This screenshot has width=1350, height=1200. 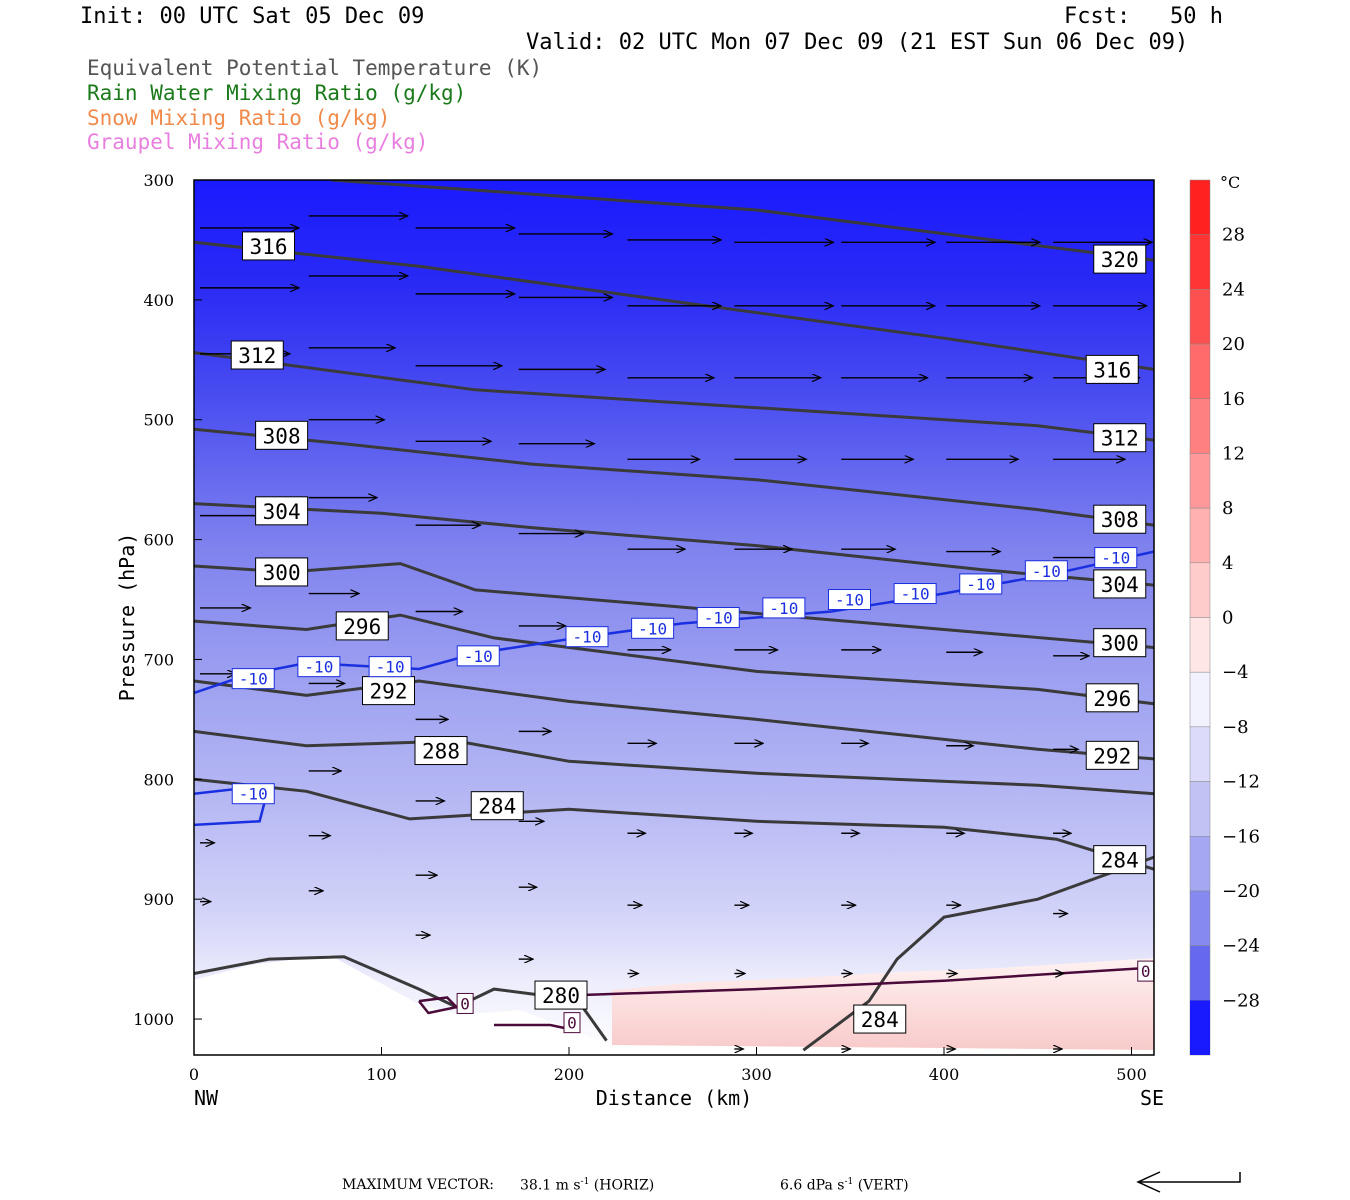 What do you see at coordinates (206, 1098) in the screenshot?
I see `x-endpoint-left: NW` at bounding box center [206, 1098].